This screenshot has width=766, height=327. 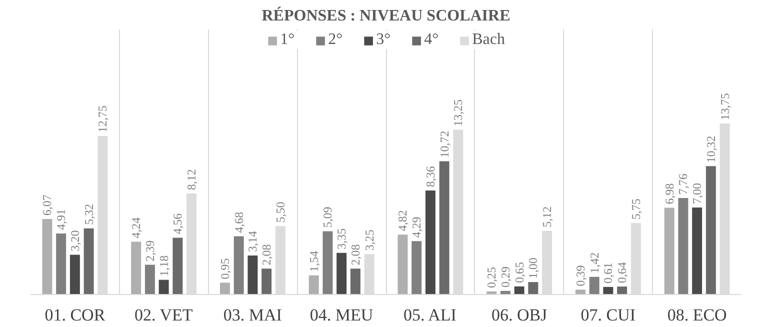 What do you see at coordinates (336, 40) in the screenshot?
I see `legend-label: 2°` at bounding box center [336, 40].